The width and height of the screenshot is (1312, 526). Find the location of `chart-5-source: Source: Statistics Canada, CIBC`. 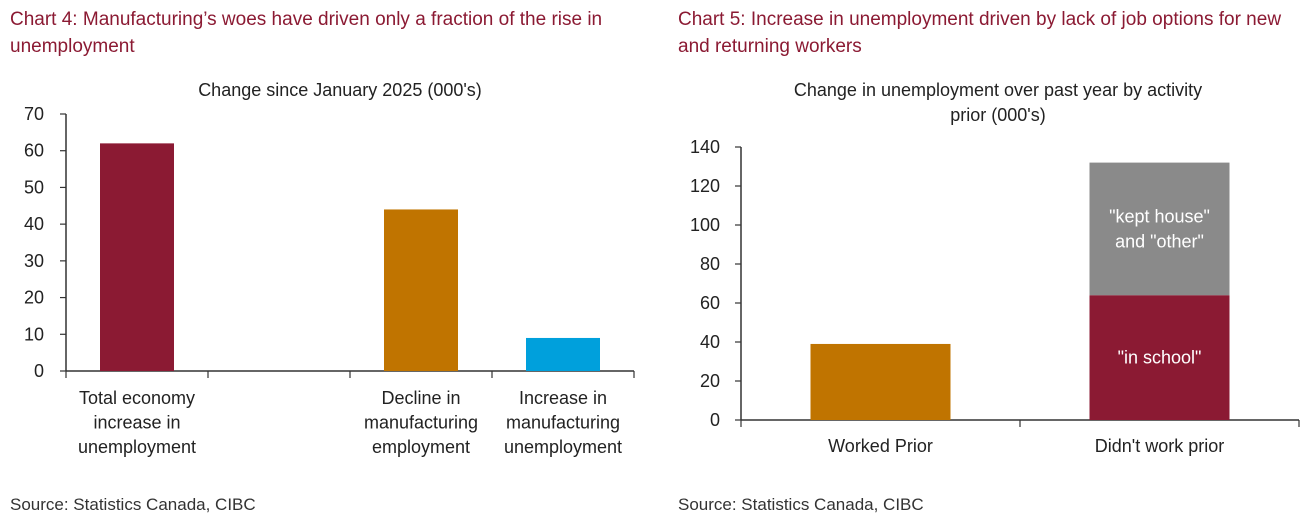

chart-5-source: Source: Statistics Canada, CIBC is located at coordinates (801, 504).